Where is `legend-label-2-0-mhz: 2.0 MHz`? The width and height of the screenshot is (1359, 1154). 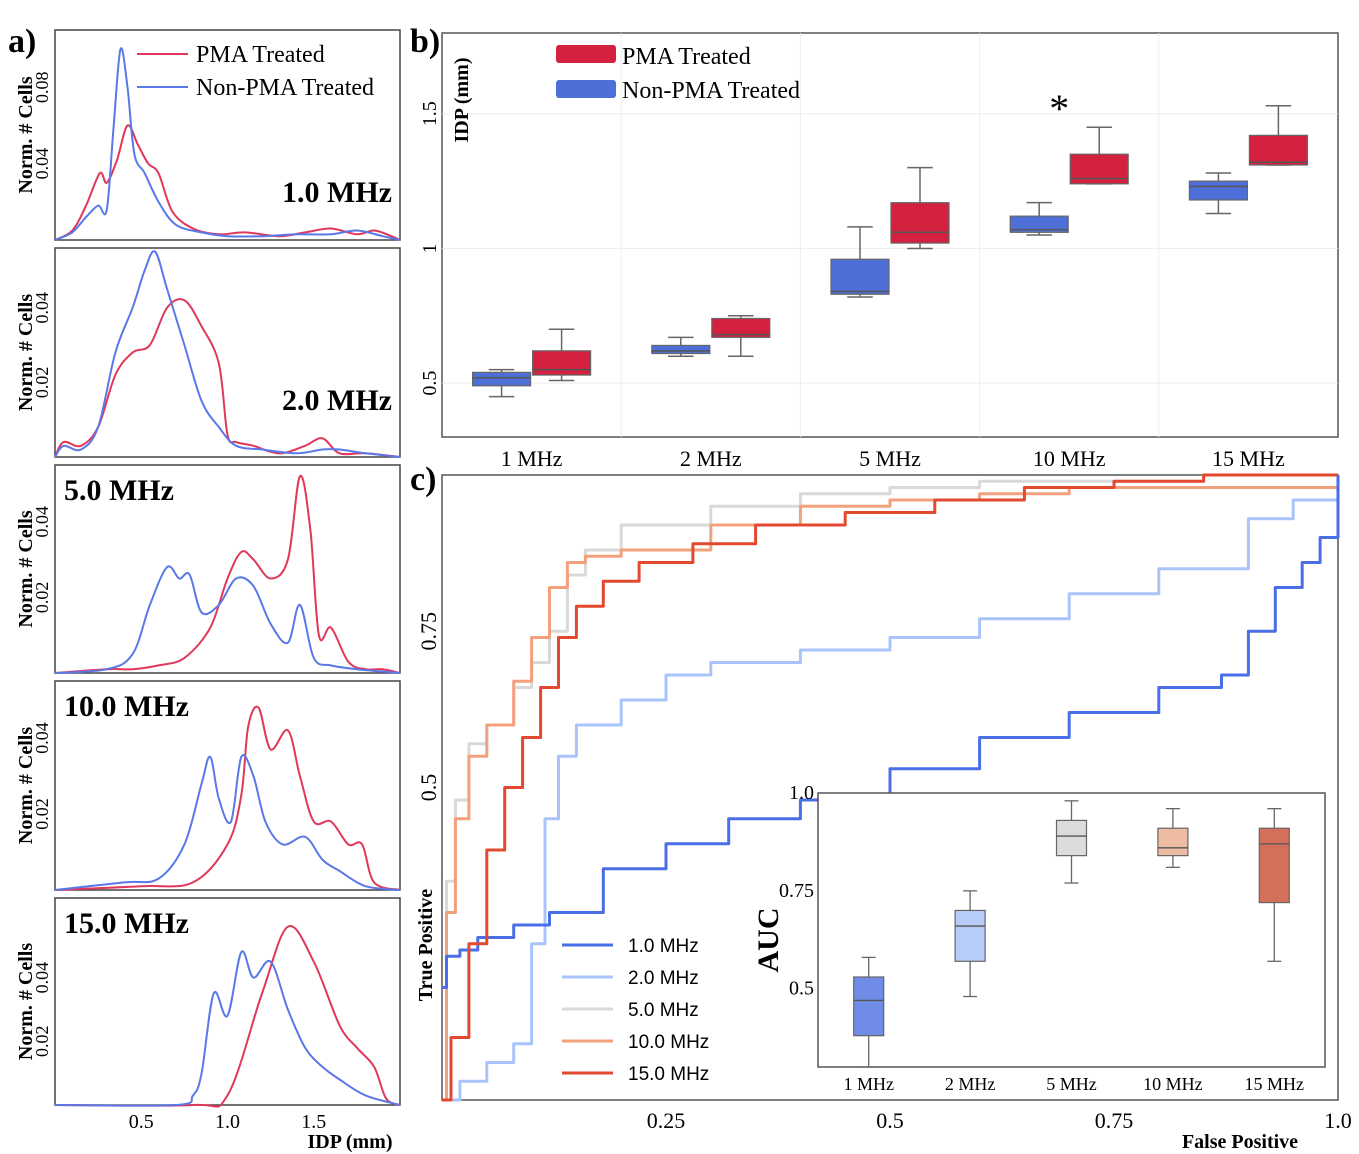 legend-label-2-0-mhz: 2.0 MHz is located at coordinates (663, 978).